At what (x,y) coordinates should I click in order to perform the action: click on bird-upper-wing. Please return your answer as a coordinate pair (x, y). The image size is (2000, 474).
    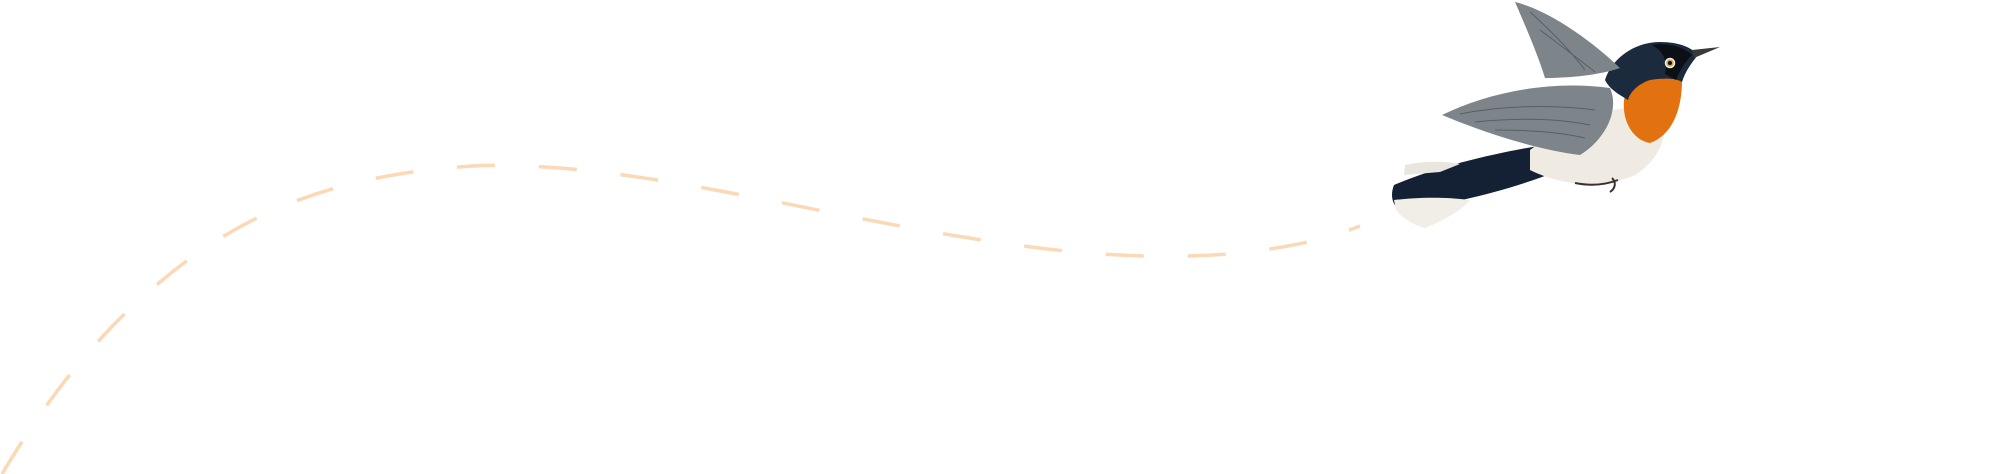
    Looking at the image, I should click on (1567, 40).